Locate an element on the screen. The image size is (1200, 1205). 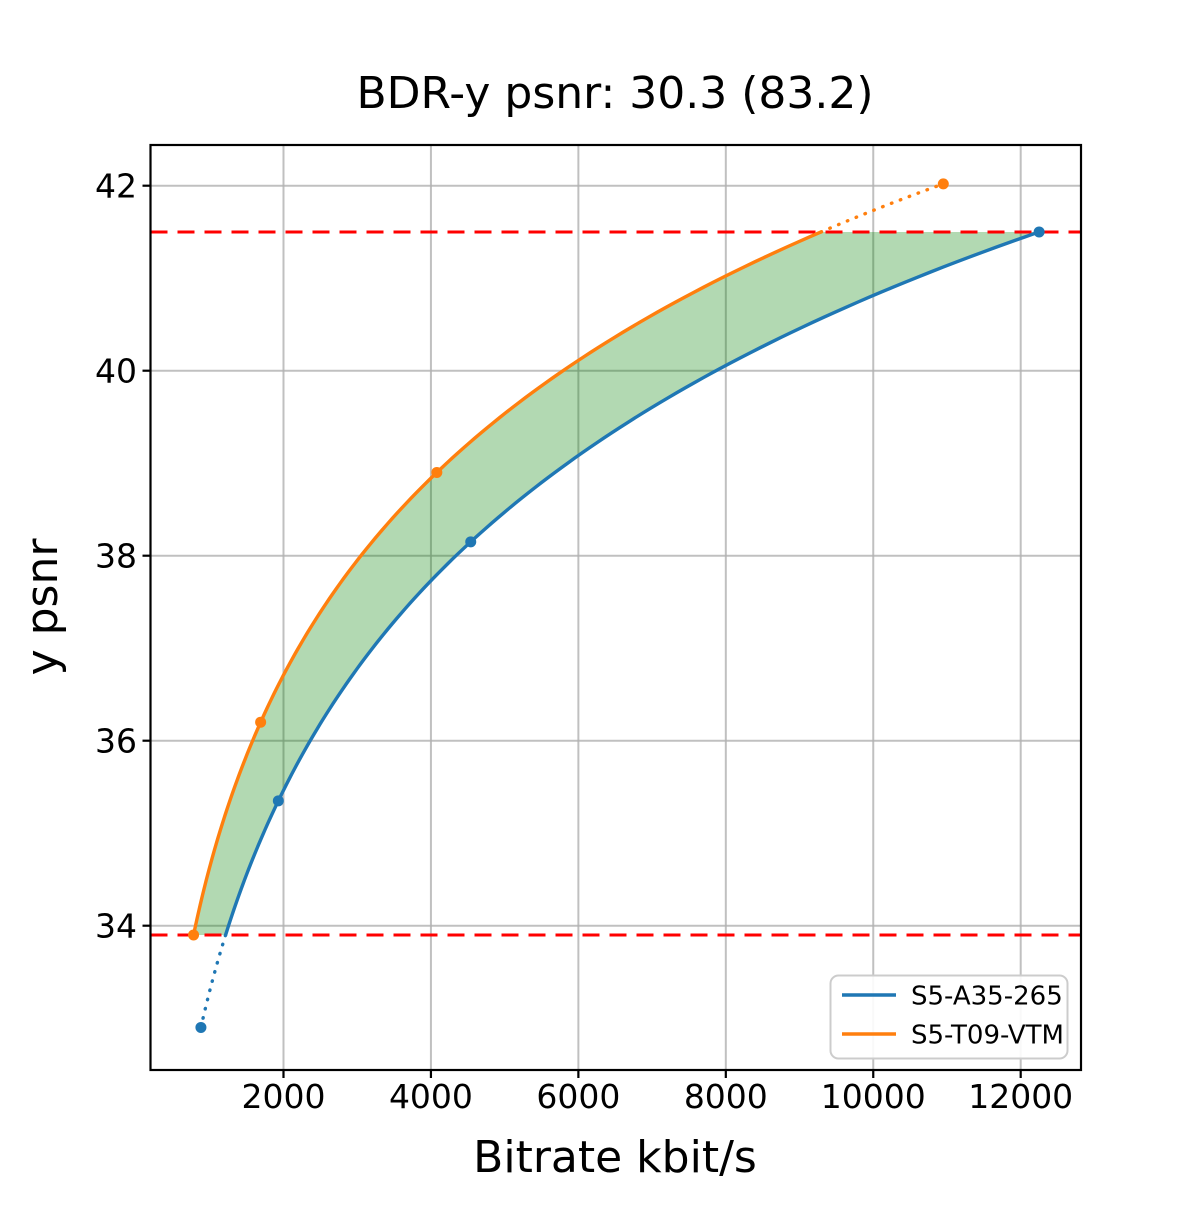
x-tick-label: 6000 is located at coordinates (578, 1096).